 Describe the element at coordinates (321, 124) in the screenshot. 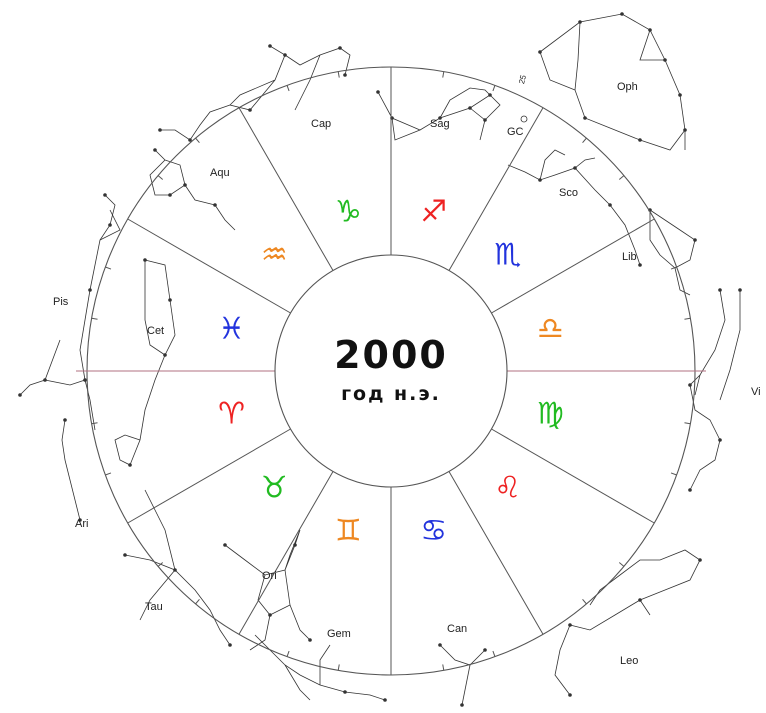

I see `label-cap: Cap` at that location.